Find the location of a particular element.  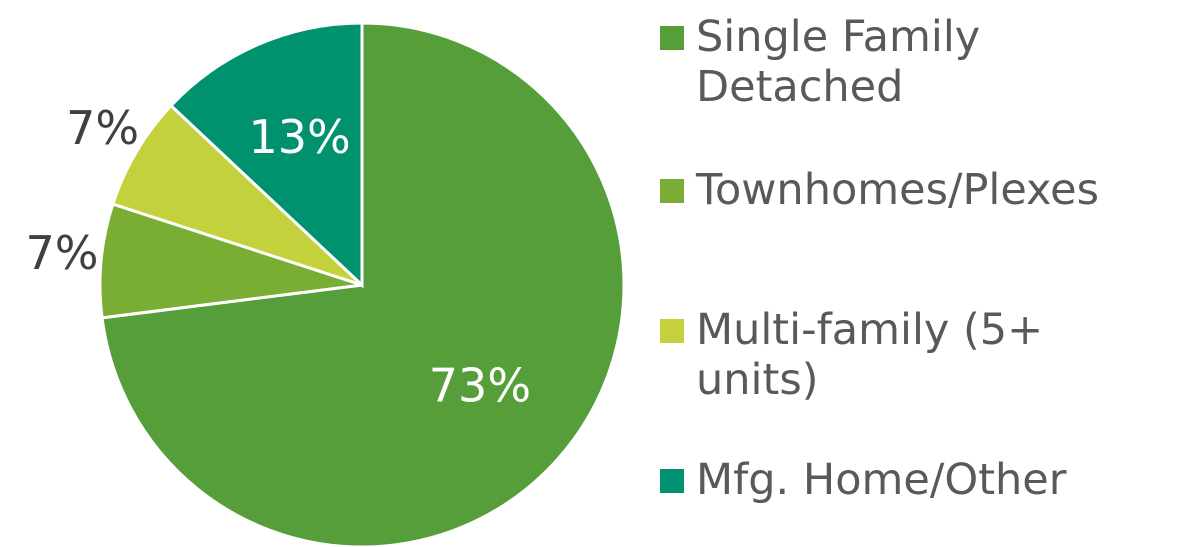

legend-item: Mfg. Home/Other is located at coordinates (918, 480).